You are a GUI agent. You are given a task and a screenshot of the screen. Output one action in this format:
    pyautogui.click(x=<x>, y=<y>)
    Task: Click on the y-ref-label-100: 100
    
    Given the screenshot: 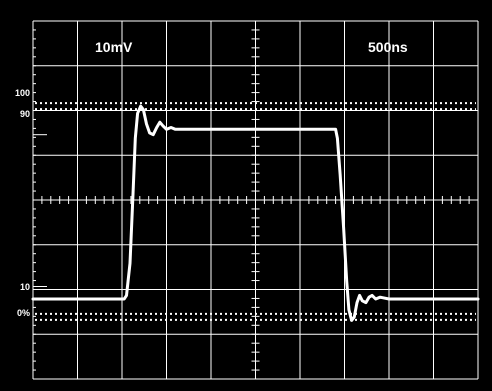 What is the action you would take?
    pyautogui.click(x=22, y=93)
    